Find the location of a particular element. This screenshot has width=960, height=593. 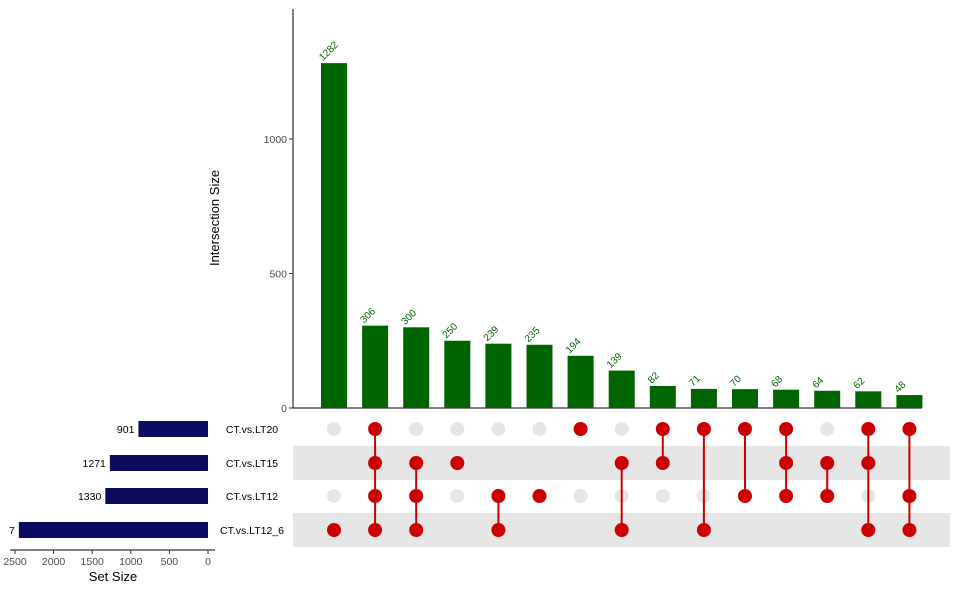

set-size-label: 1330 is located at coordinates (90, 497).